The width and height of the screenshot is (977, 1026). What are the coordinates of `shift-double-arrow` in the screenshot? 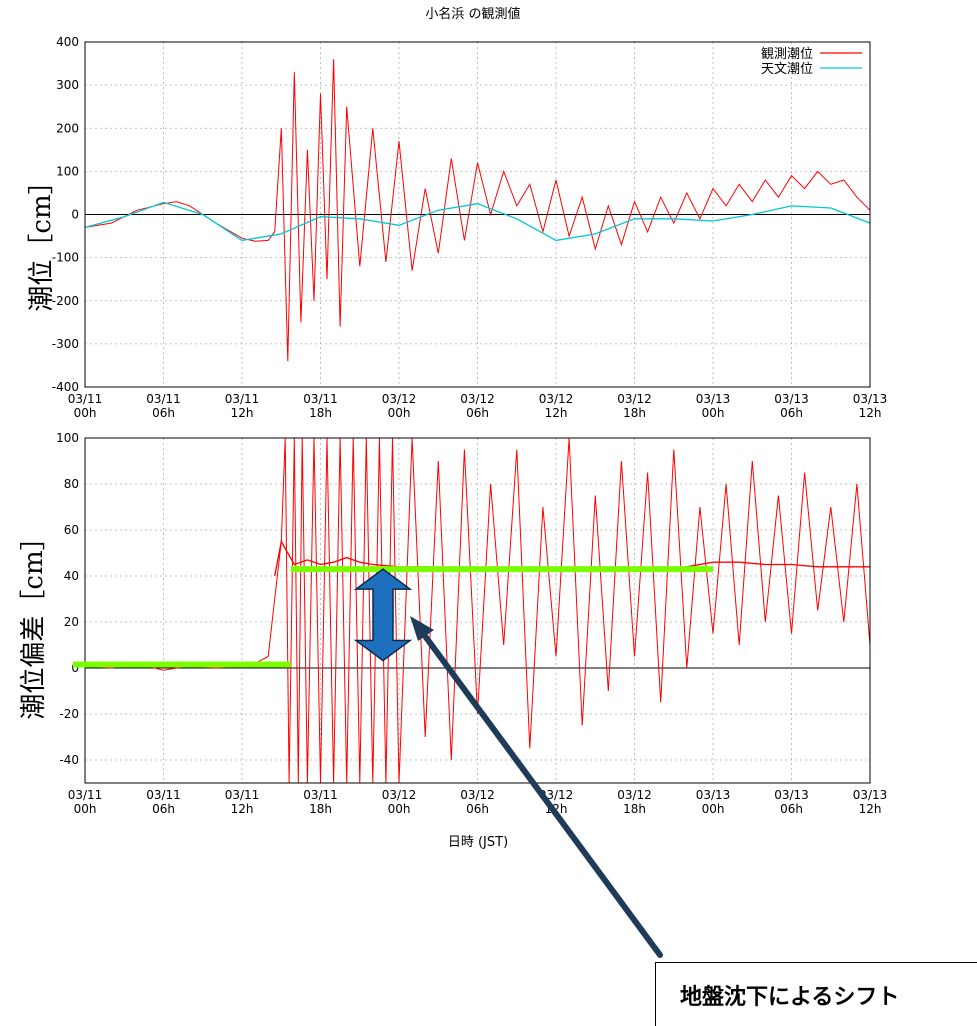 It's located at (383, 615).